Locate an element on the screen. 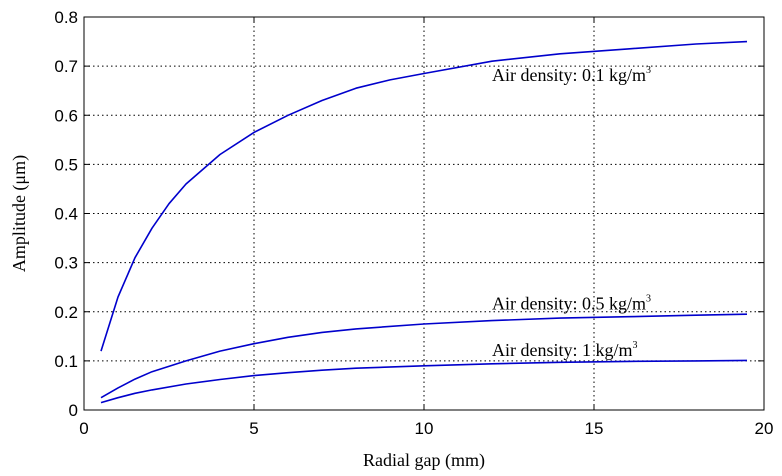 The image size is (782, 476). x-tick-label: 5 is located at coordinates (253, 428).